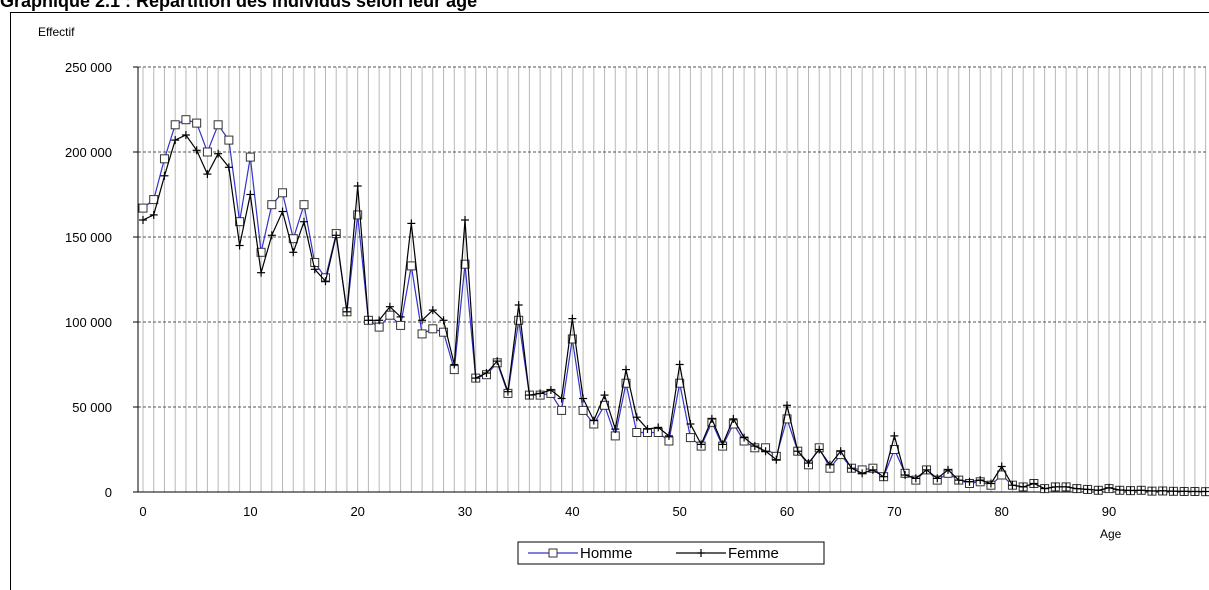  What do you see at coordinates (56, 32) in the screenshot?
I see `y-axis-title: Effectif` at bounding box center [56, 32].